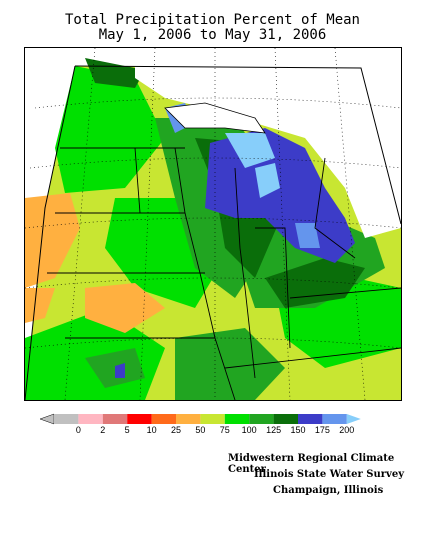 The width and height of the screenshot is (425, 550). I want to click on map-title-line1: Total Precipitation Percent of Mean, so click(212, 20).